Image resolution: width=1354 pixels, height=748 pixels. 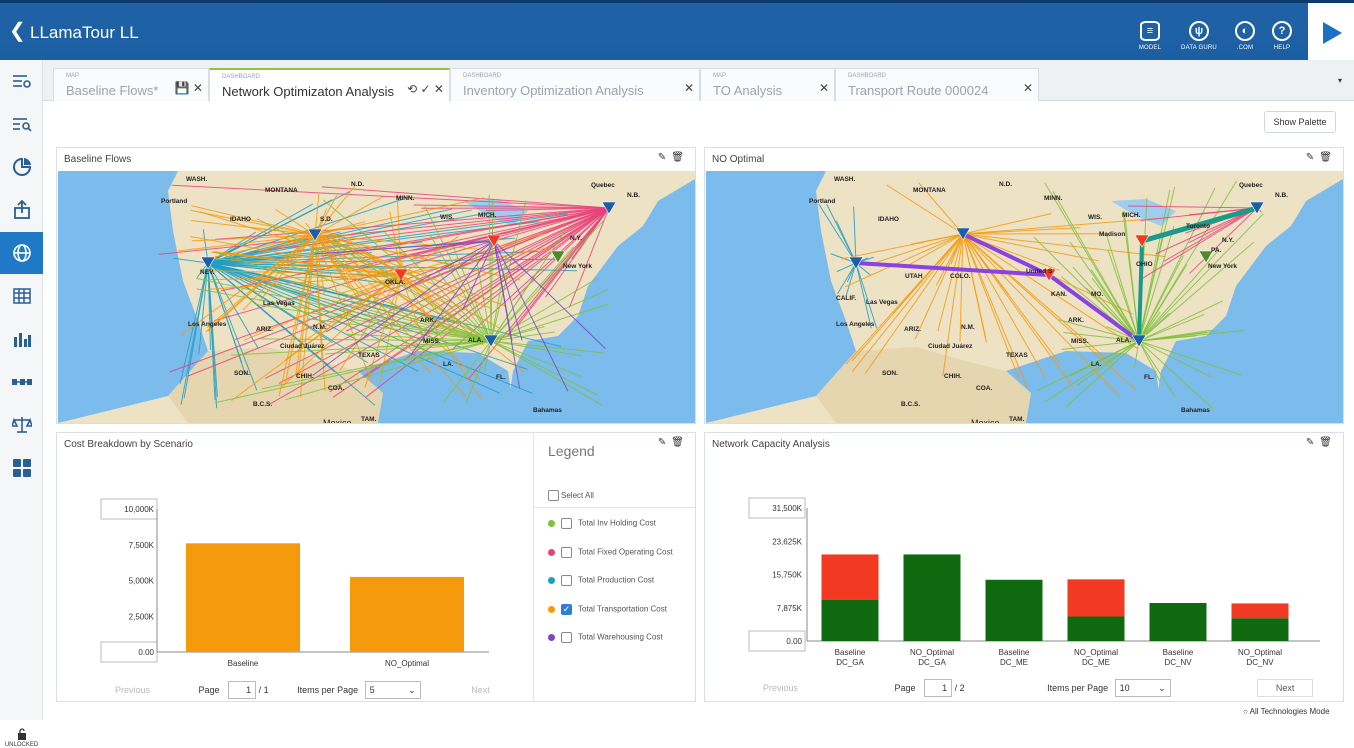 What do you see at coordinates (17, 31) in the screenshot?
I see `back-chevron-icon: ❮` at bounding box center [17, 31].